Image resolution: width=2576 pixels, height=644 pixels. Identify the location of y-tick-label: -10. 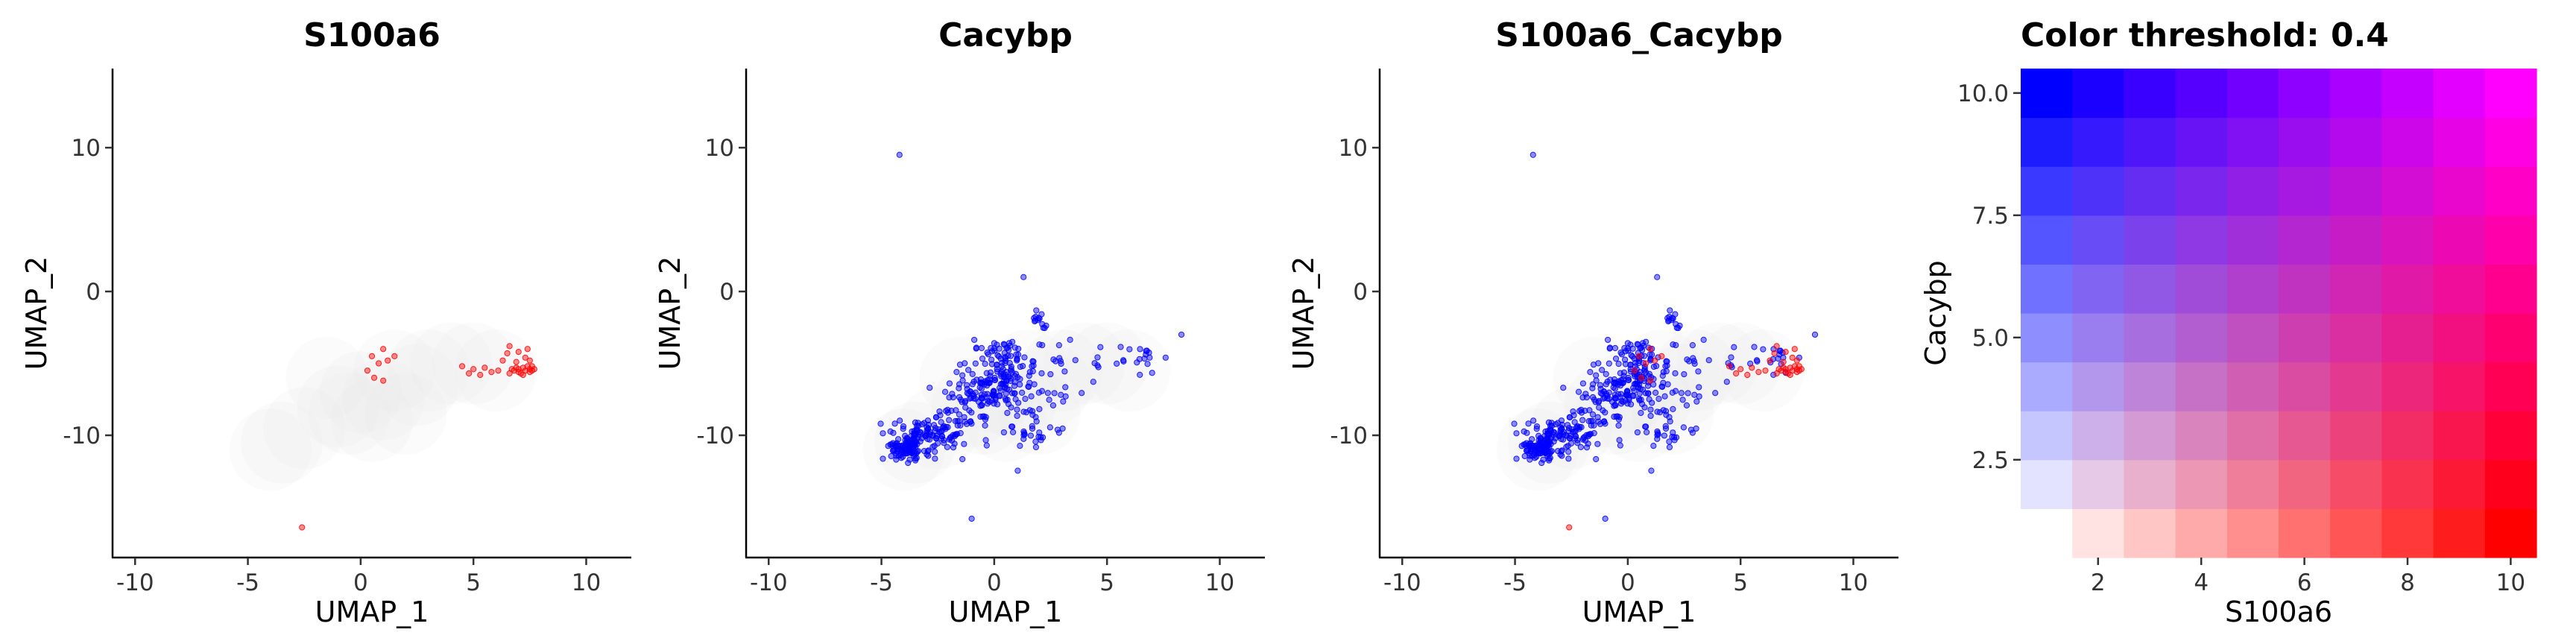
(82, 436).